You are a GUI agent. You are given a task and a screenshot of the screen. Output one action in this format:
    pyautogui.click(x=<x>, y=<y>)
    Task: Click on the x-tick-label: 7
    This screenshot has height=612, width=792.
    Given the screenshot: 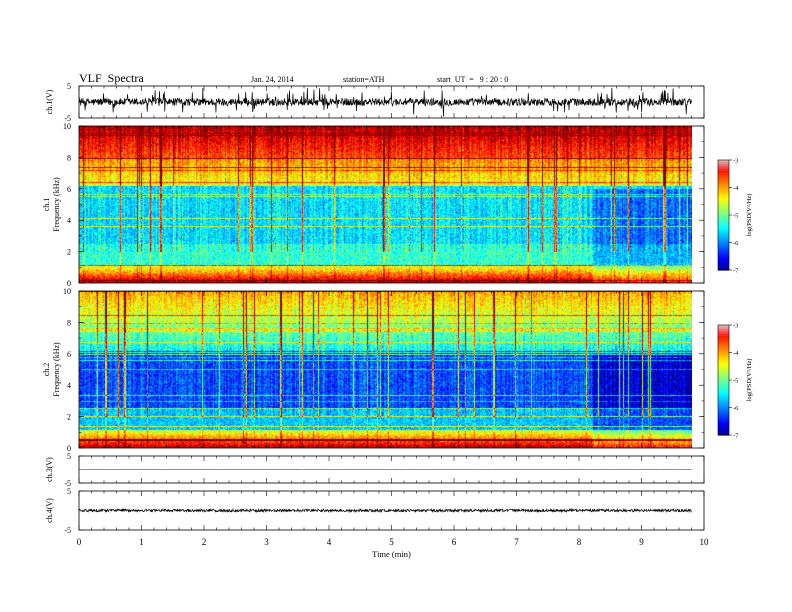 What is the action you would take?
    pyautogui.click(x=516, y=542)
    